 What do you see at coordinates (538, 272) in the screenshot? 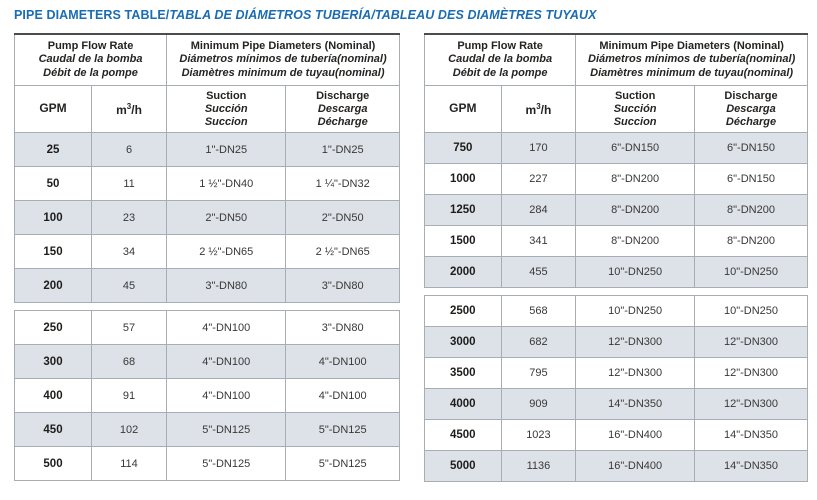
I see `m3h-cell: 455` at bounding box center [538, 272].